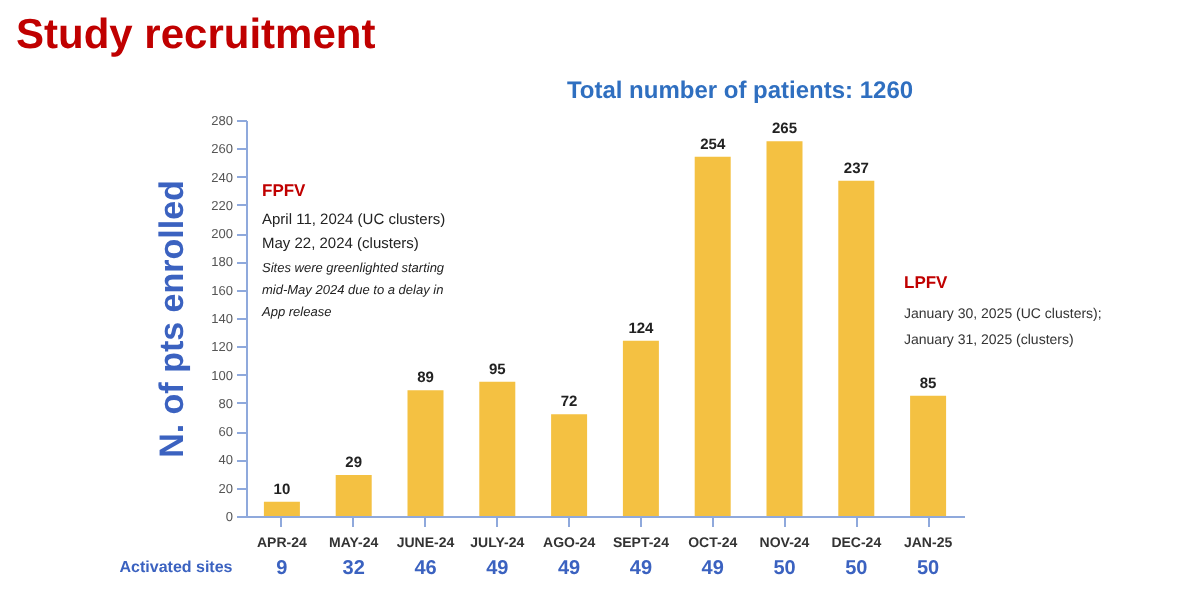 The height and width of the screenshot is (598, 1200). I want to click on annotation: FPFV, so click(284, 190).